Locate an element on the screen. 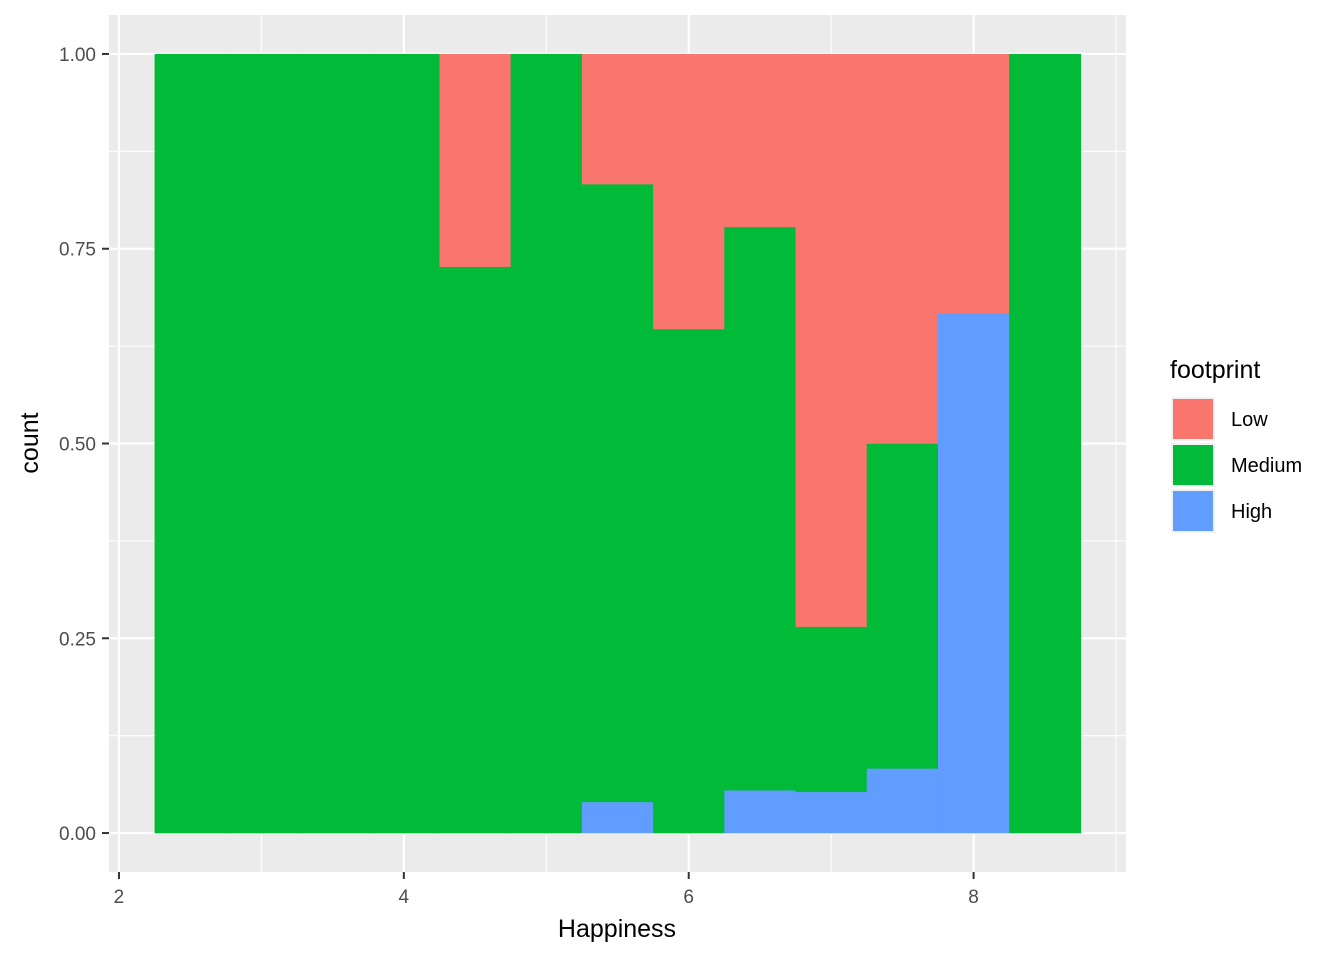 This screenshot has width=1344, height=960. legend-swatch-medium is located at coordinates (1193, 465).